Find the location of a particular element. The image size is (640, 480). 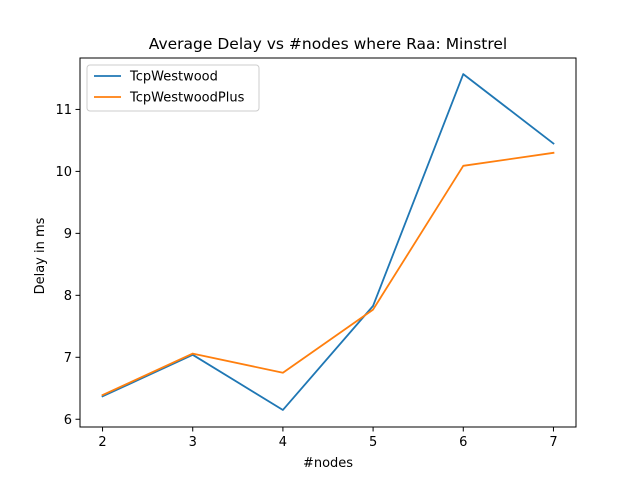

y-tick-label: 7 is located at coordinates (68, 358).